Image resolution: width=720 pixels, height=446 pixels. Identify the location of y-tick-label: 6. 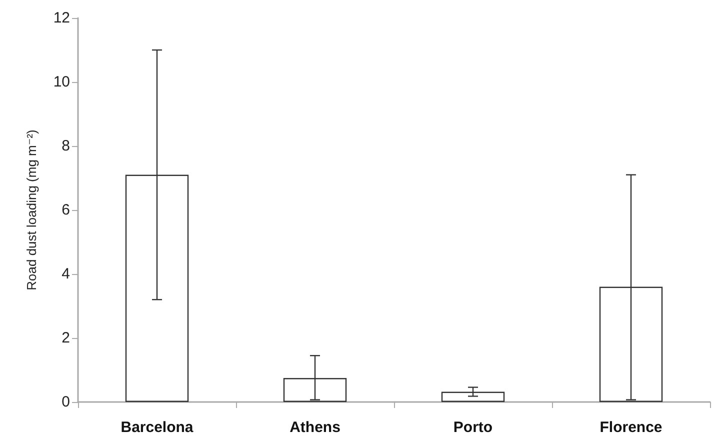
(66, 210).